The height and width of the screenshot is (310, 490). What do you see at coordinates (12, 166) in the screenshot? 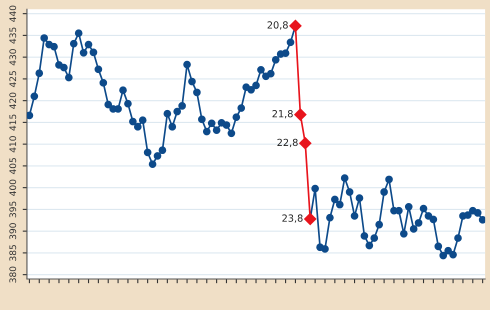
I see `y-tick-label: 405` at bounding box center [12, 166].